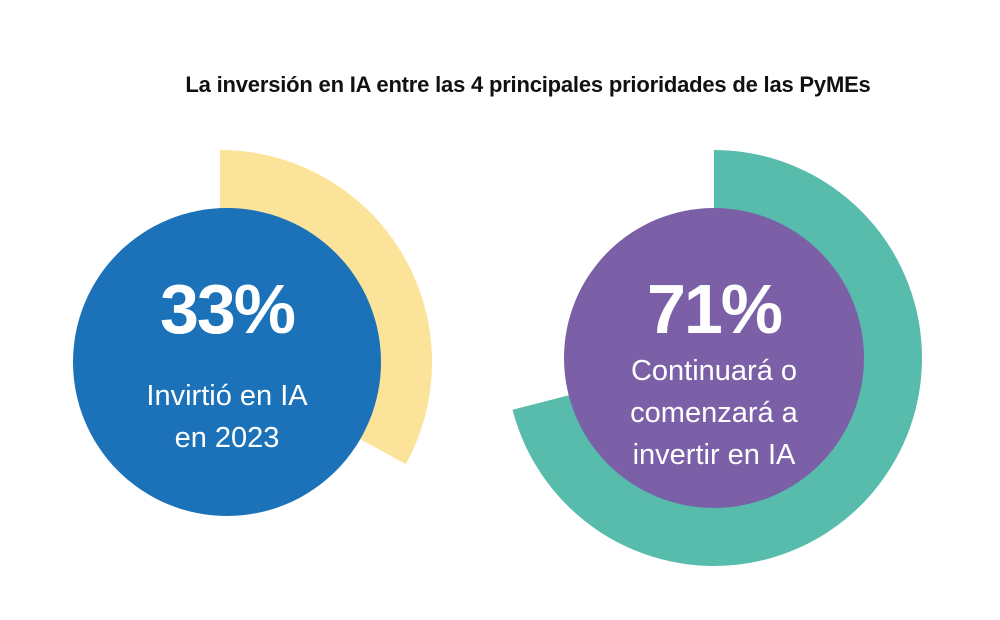 This screenshot has width=1000, height=620. I want to click on description-line-2023-1: Invirtió en IA, so click(227, 396).